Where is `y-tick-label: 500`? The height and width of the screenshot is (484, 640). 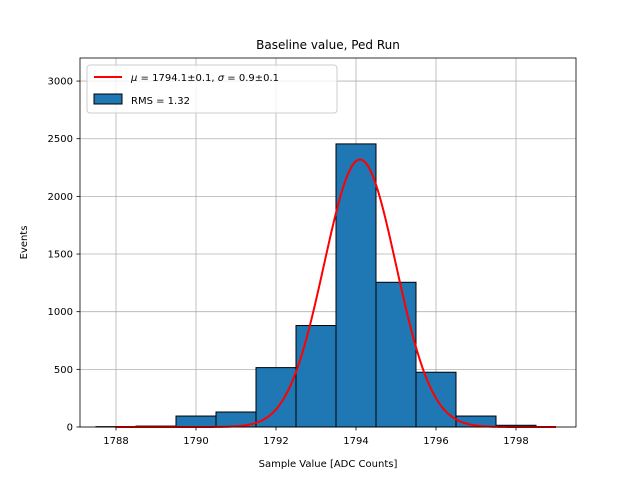 y-tick-label: 500 is located at coordinates (63, 370).